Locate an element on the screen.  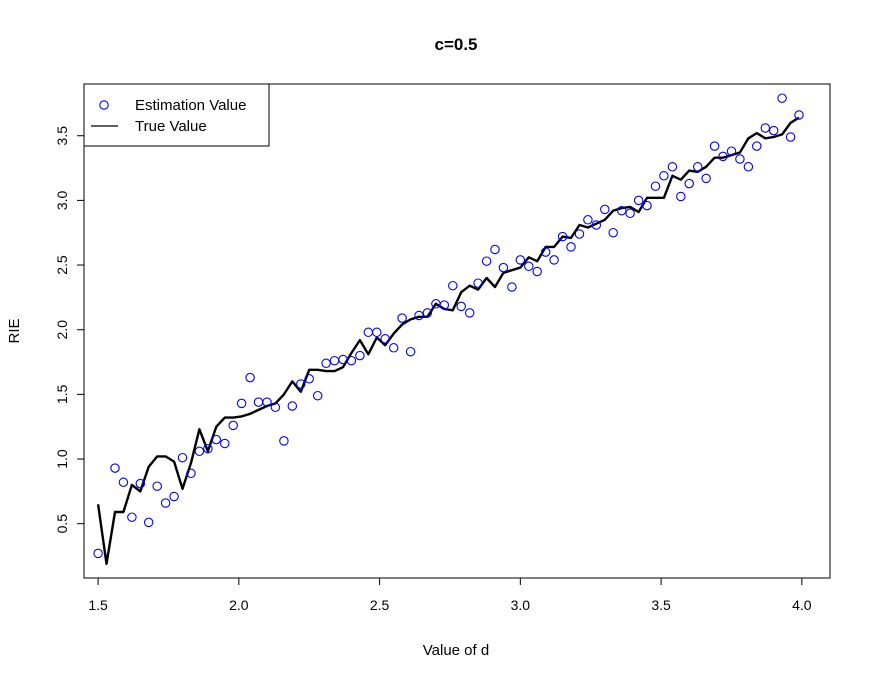
x-tick-label: 3.0 is located at coordinates (521, 605).